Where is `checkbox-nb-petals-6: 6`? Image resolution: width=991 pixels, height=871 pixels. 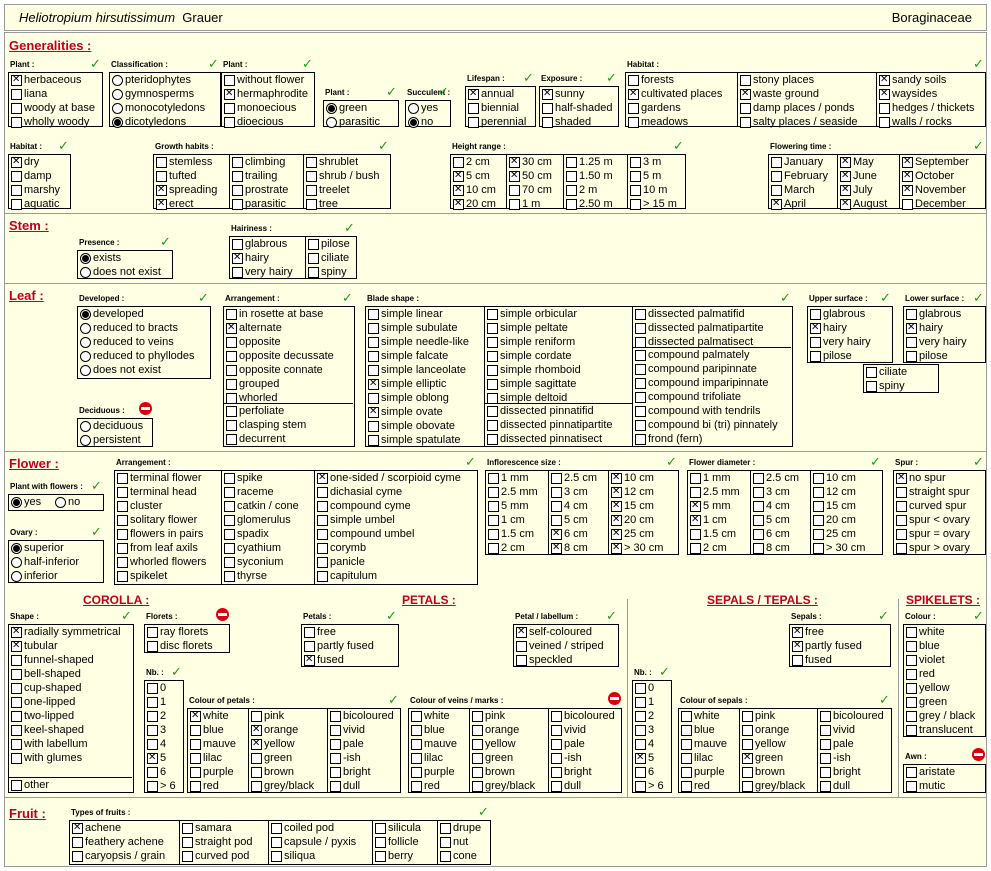 checkbox-nb-petals-6: 6 is located at coordinates (156, 772).